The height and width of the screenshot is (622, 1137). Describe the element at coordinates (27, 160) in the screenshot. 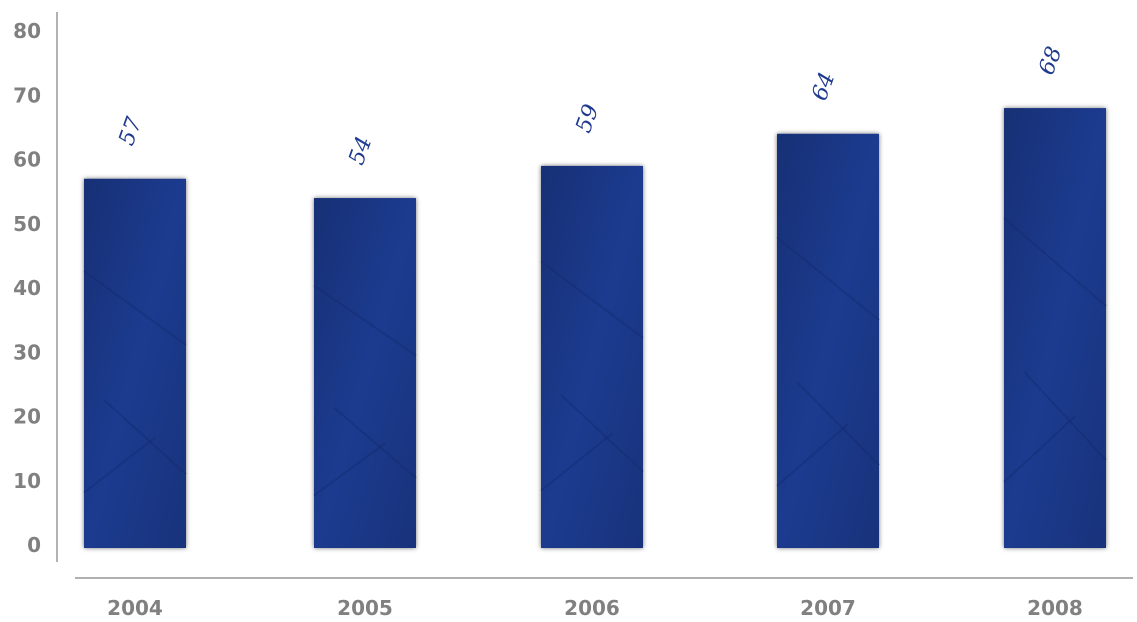

I see `y-tick-label-60: 60` at that location.